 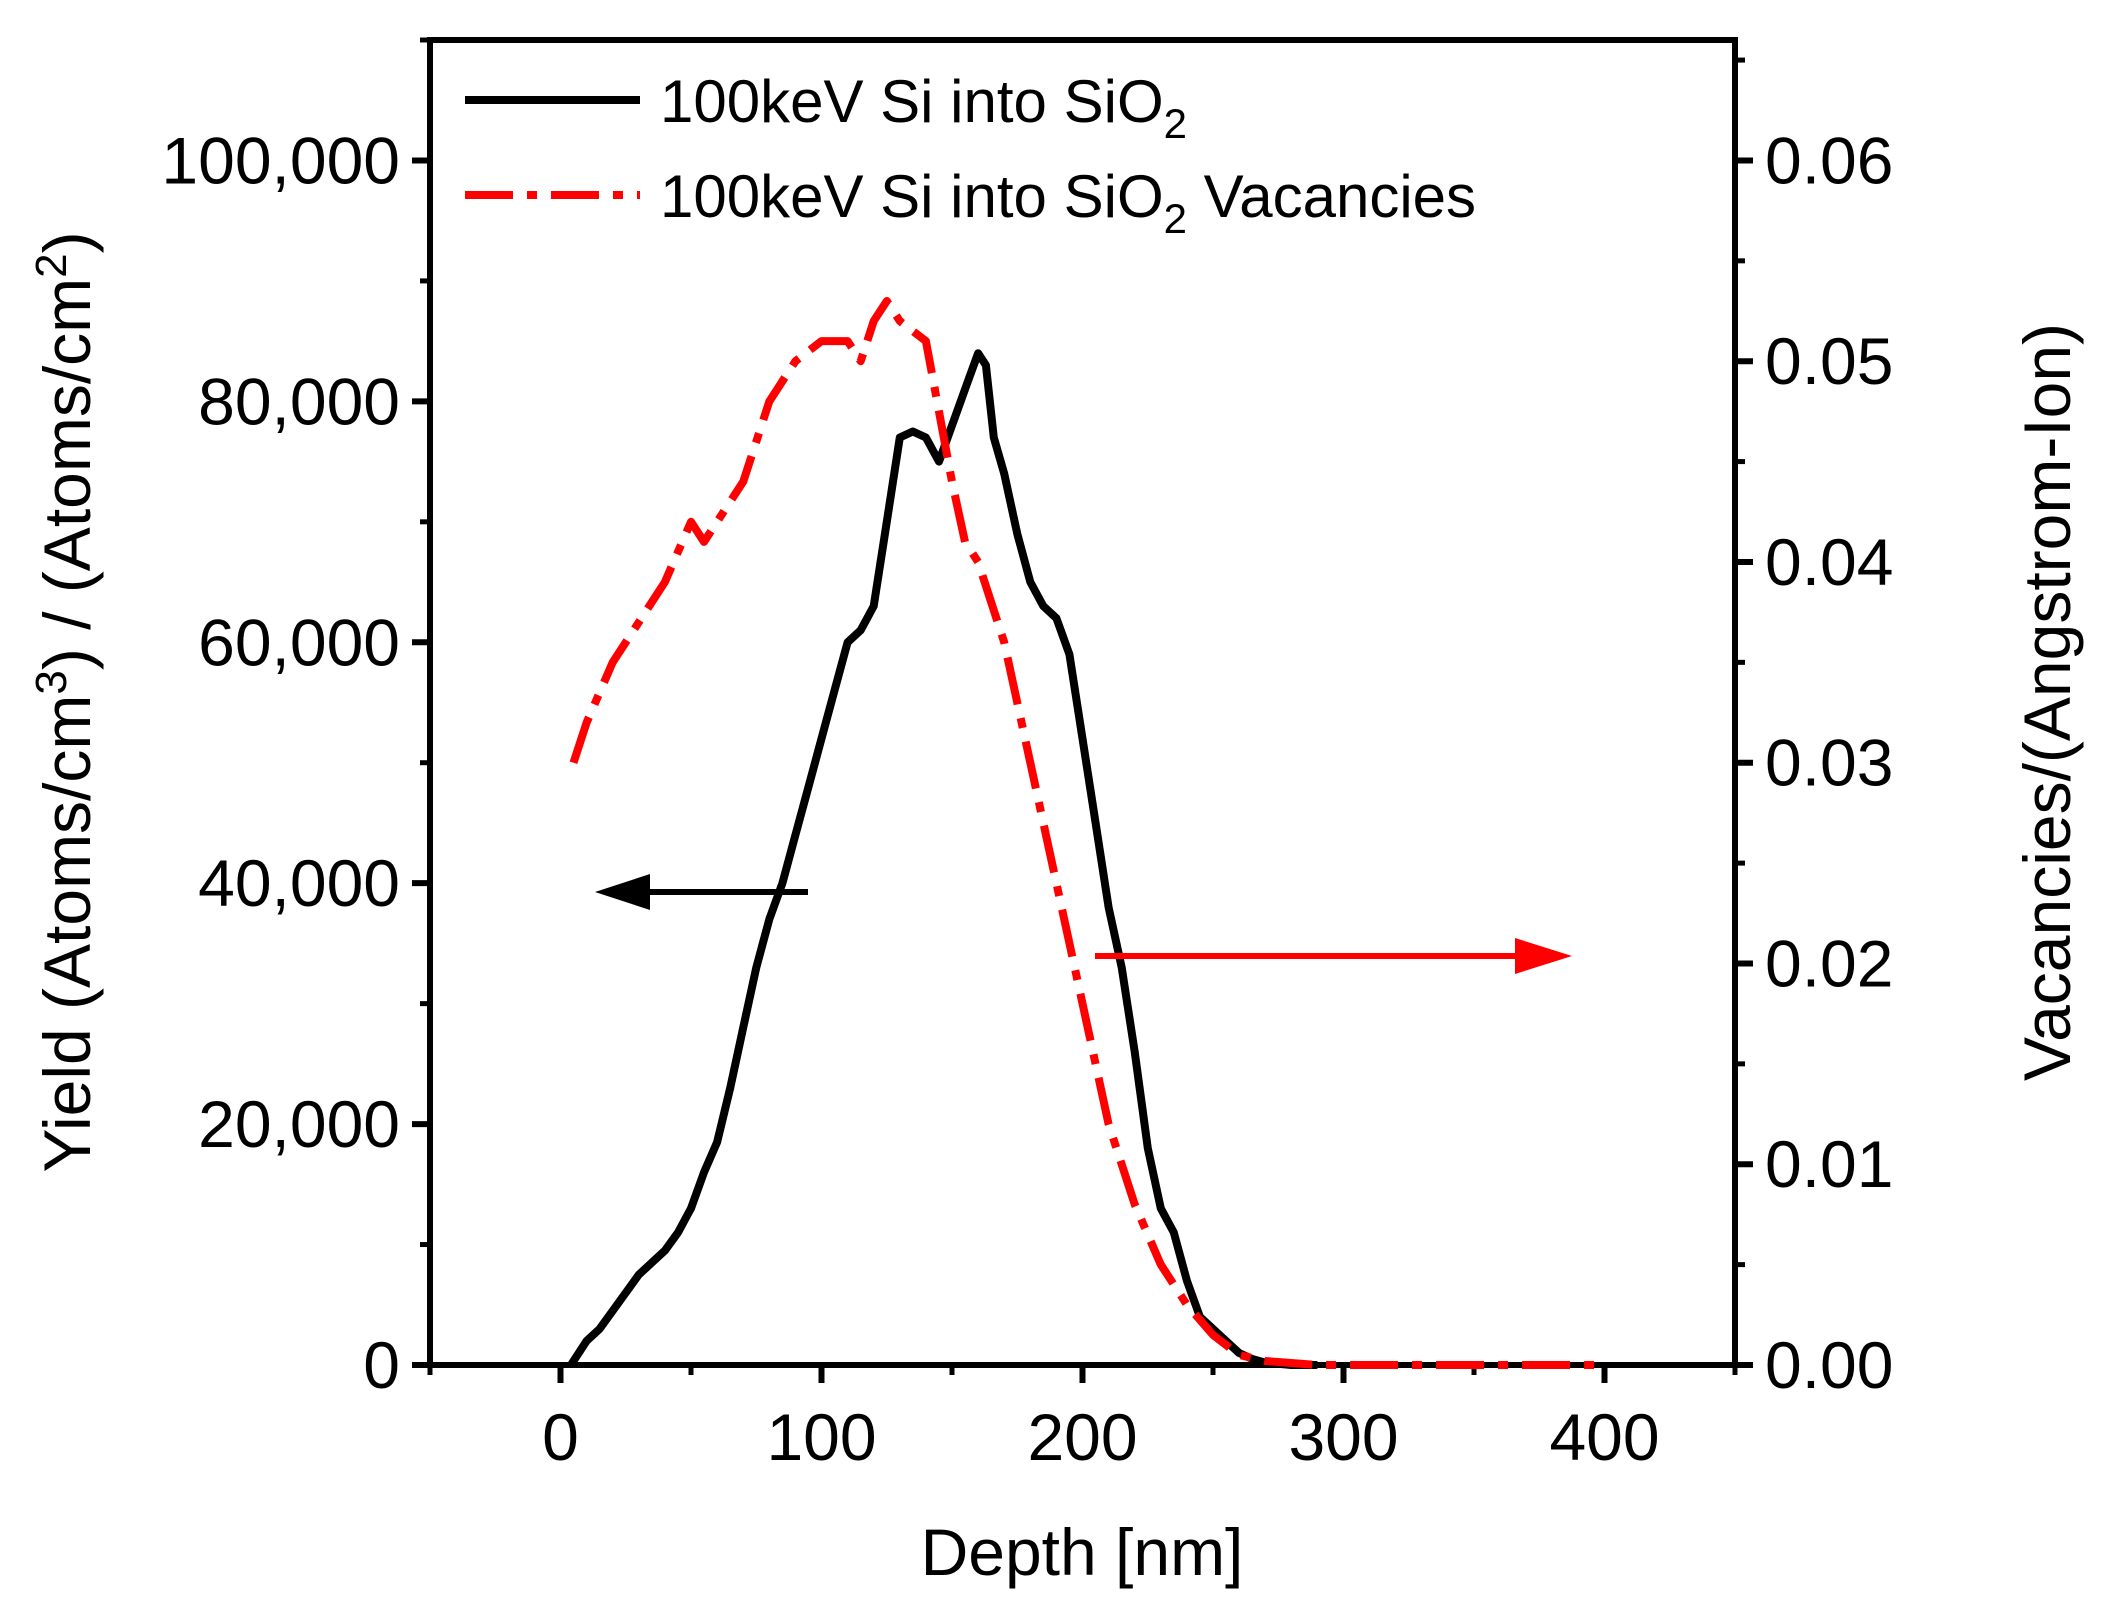 What do you see at coordinates (1082, 1552) in the screenshot?
I see `x-axis-title: Depth [nm]` at bounding box center [1082, 1552].